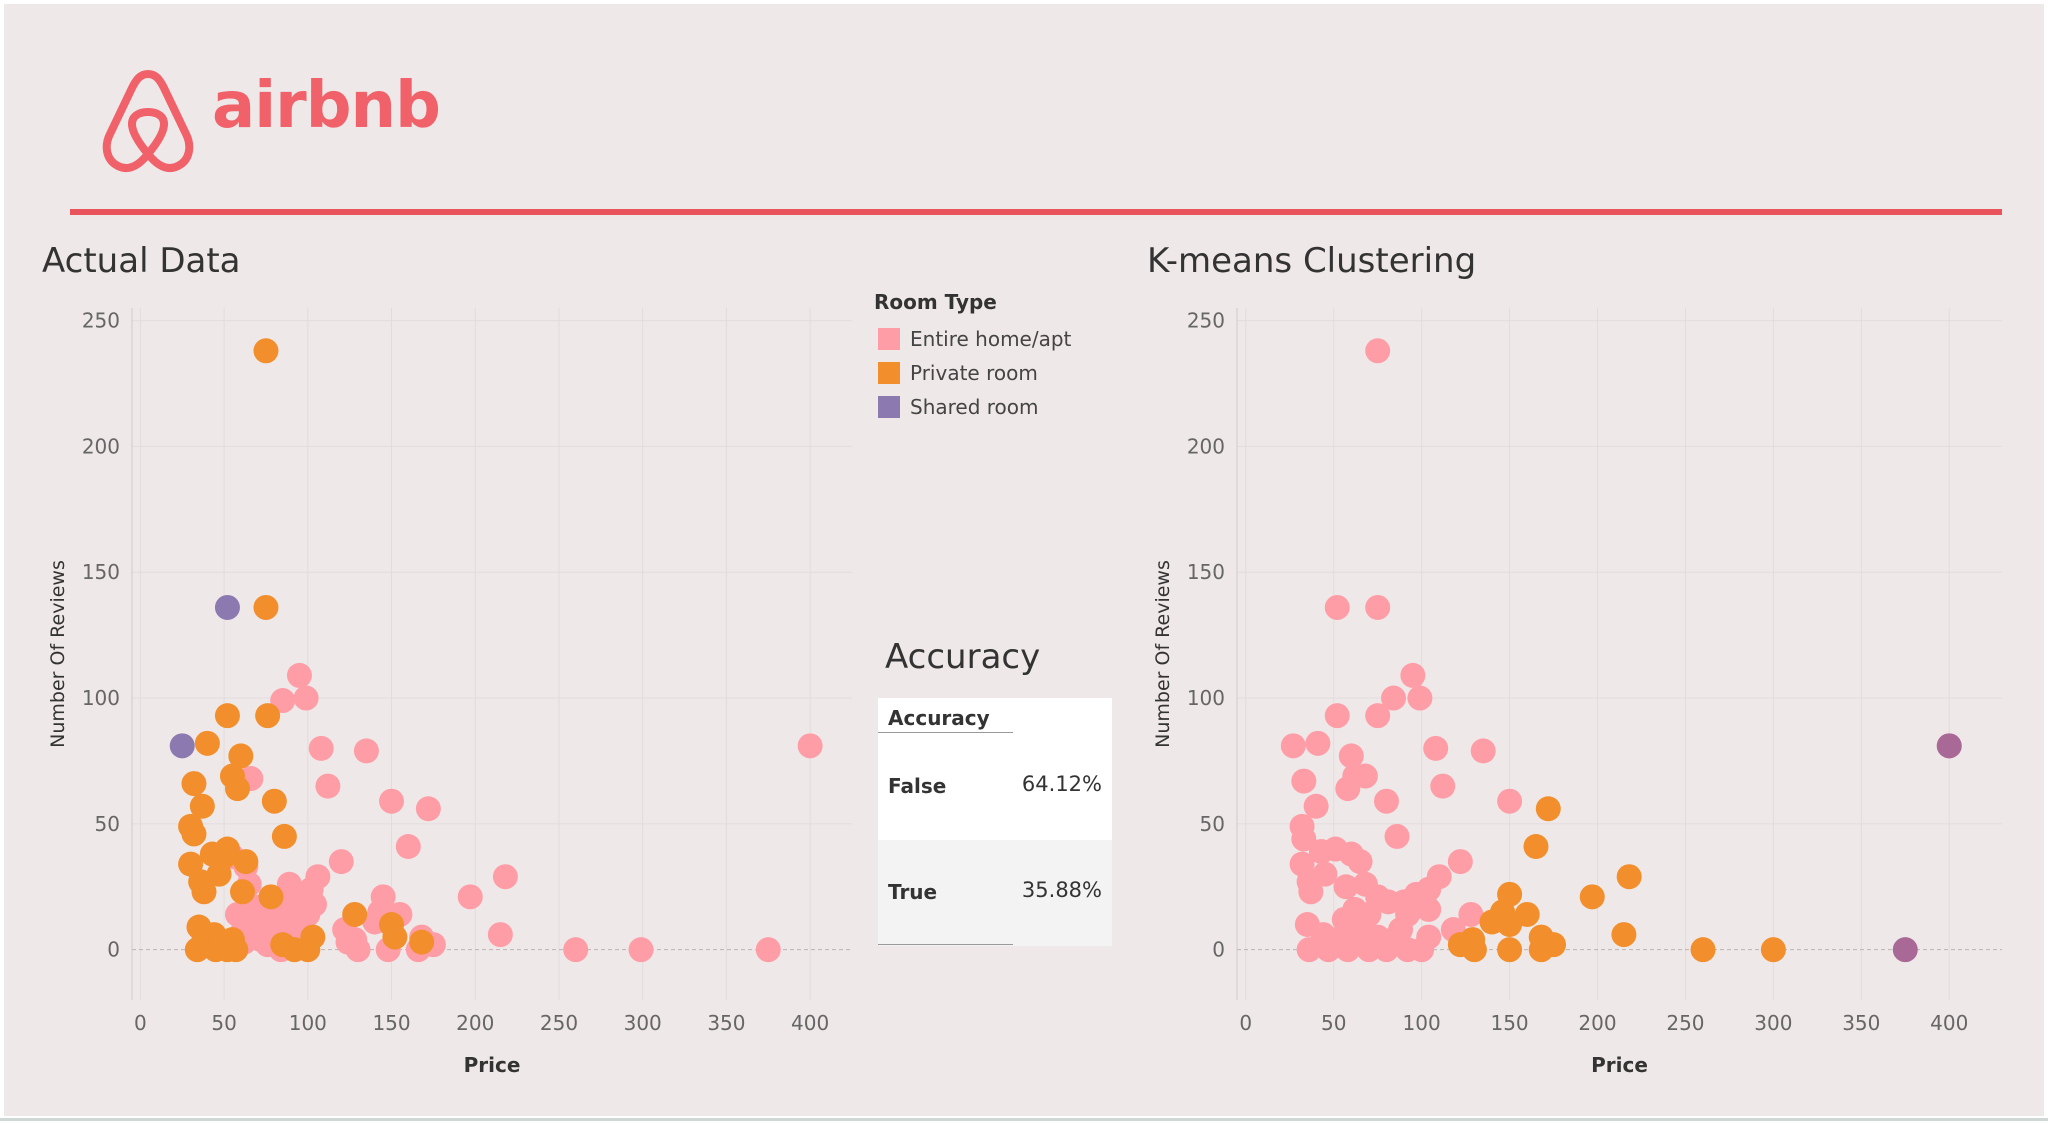 Image resolution: width=2048 pixels, height=1125 pixels. What do you see at coordinates (987, 407) in the screenshot?
I see `legend-item-shared-room: Shared room` at bounding box center [987, 407].